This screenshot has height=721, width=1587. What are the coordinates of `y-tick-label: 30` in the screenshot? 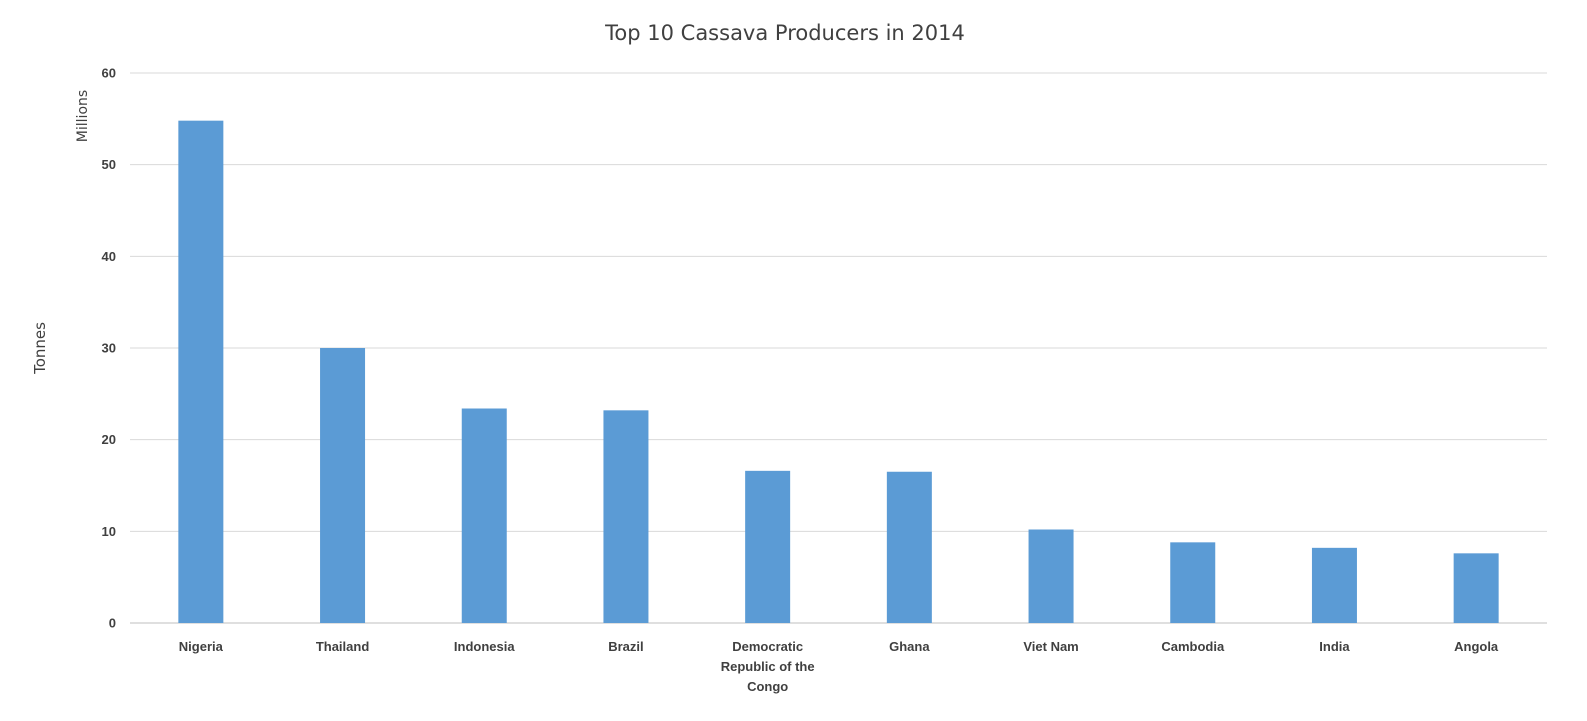 It's located at (109, 348).